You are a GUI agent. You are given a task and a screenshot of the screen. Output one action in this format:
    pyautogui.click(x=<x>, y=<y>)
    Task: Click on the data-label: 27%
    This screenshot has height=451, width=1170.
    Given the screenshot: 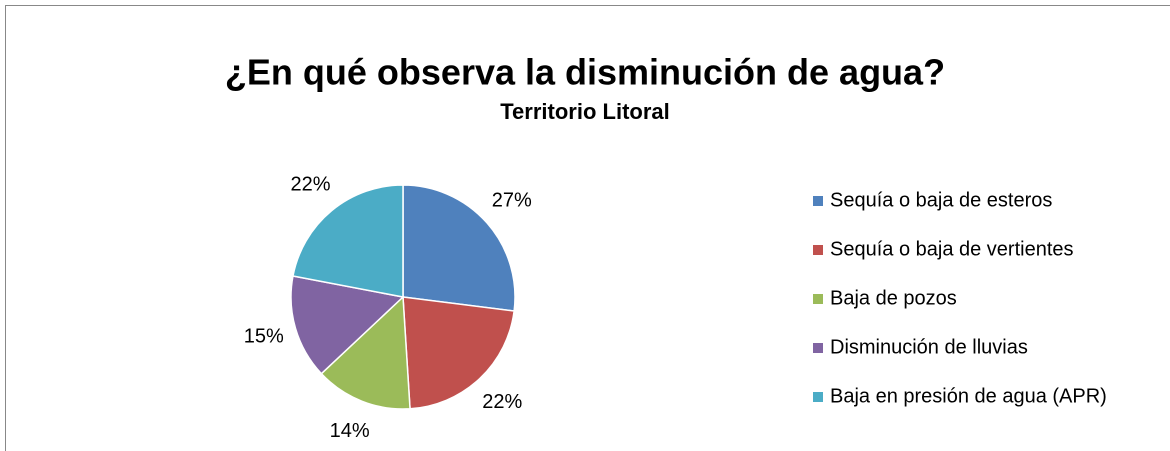 What is the action you would take?
    pyautogui.click(x=512, y=200)
    